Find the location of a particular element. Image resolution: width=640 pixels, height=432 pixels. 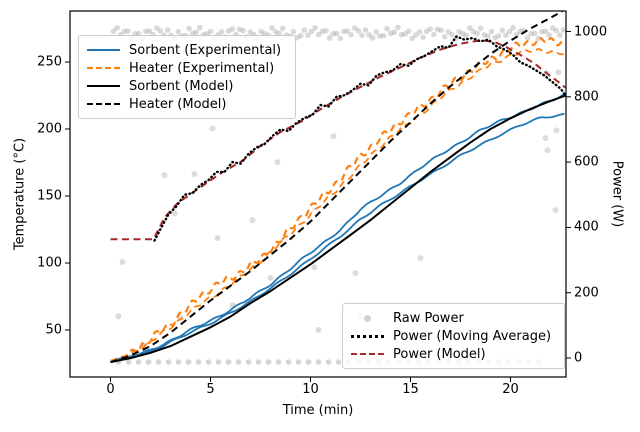

y-left-tick-250: 250 is located at coordinates (49, 62).